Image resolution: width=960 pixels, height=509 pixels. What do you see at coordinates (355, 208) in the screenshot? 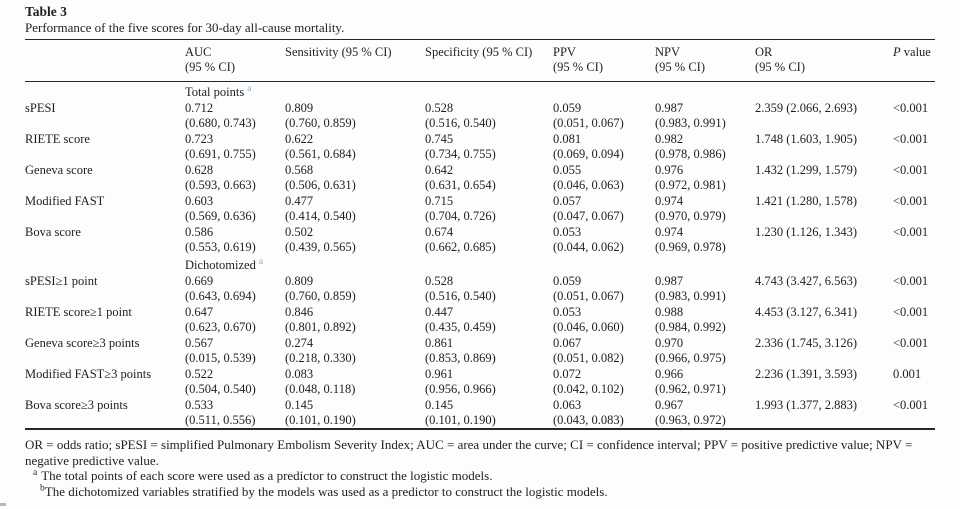
I see `cell-sens: 0.477 (0.414, 0.540)` at bounding box center [355, 208].